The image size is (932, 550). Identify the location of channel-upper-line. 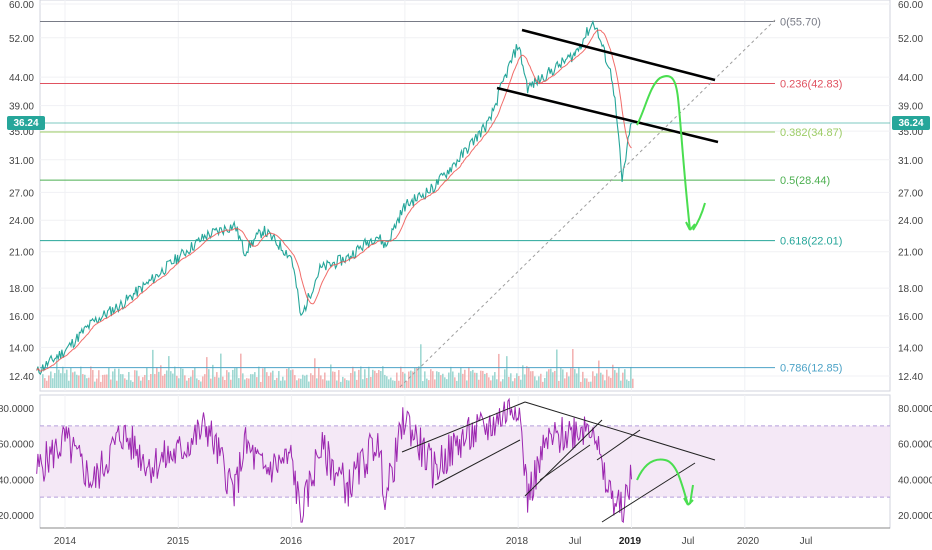
(618, 55).